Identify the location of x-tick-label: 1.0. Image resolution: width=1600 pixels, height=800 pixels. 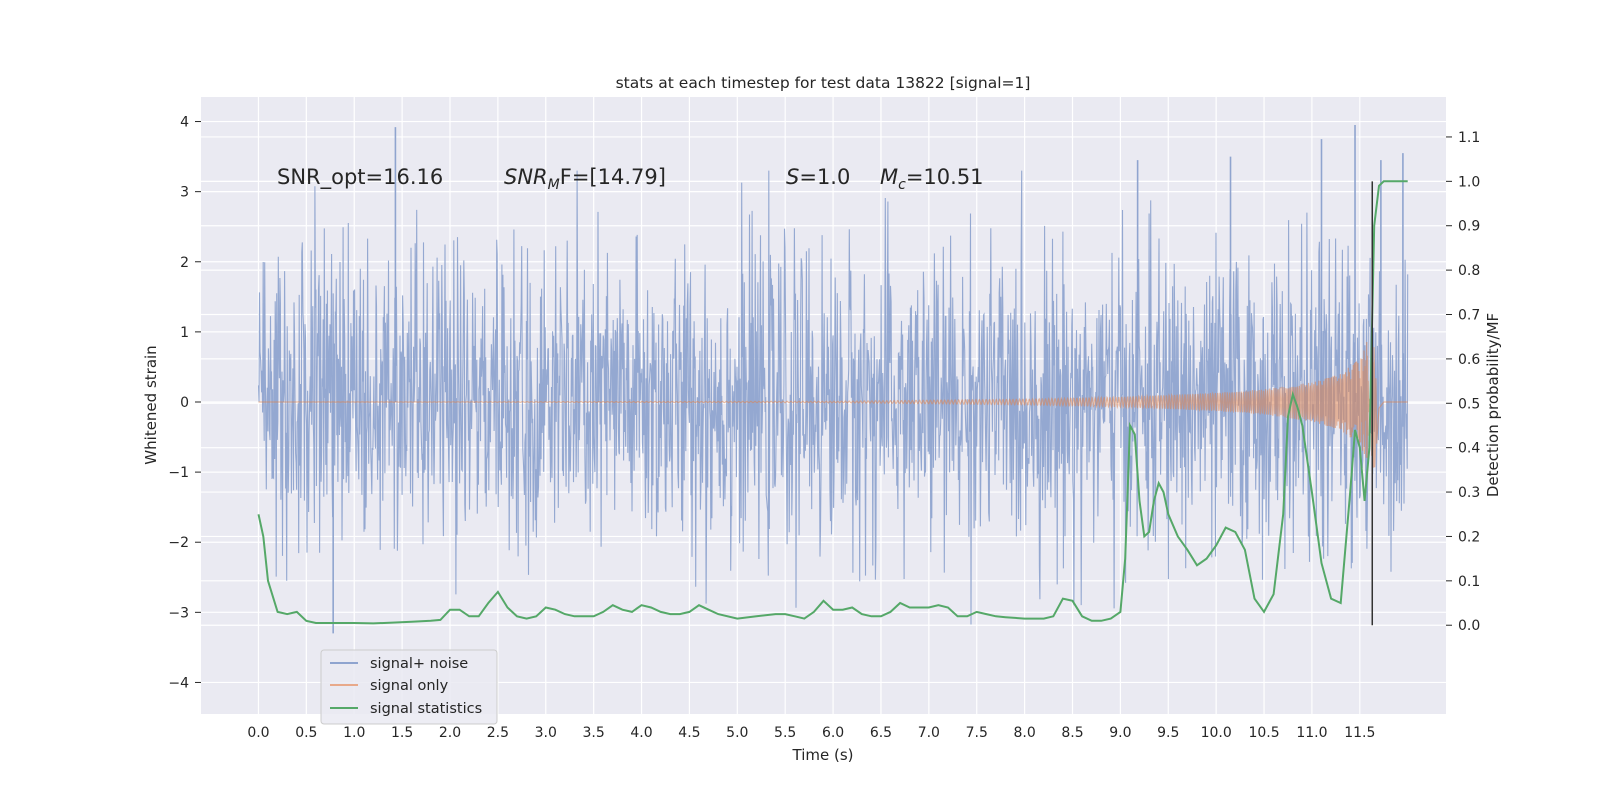
(354, 733).